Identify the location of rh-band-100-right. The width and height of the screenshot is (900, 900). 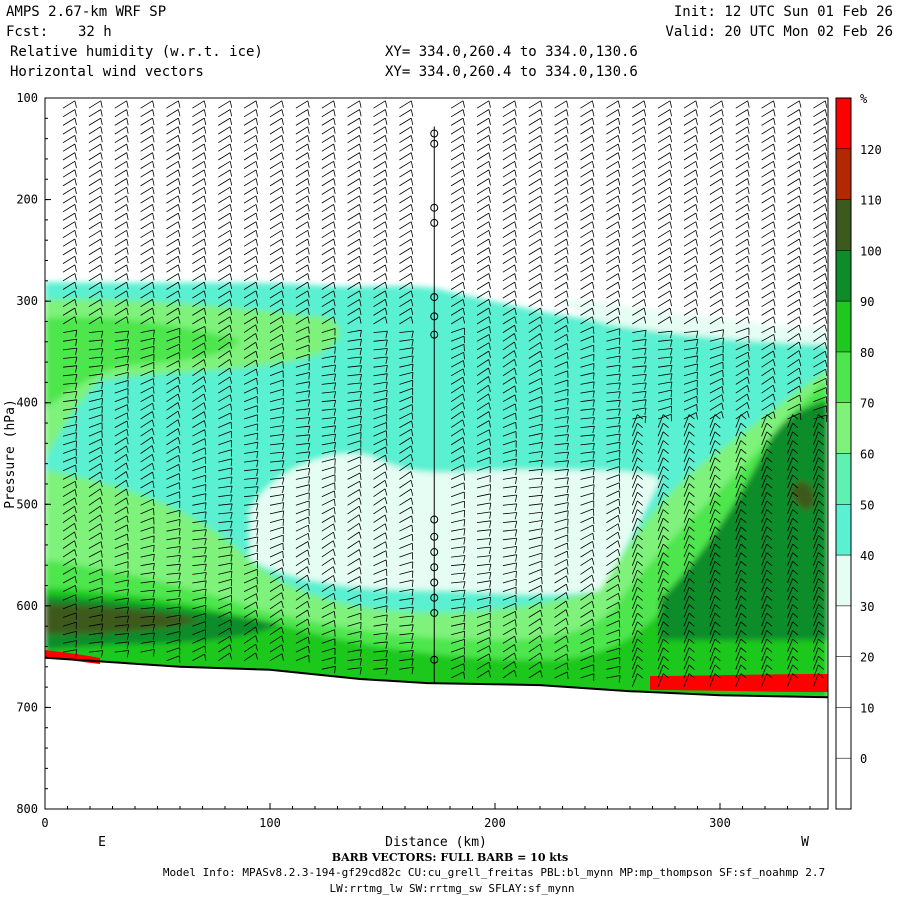
(802, 495).